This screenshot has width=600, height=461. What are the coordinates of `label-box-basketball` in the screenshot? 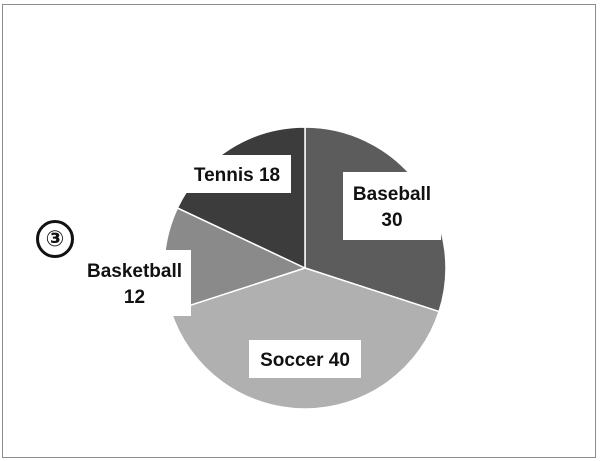 It's located at (134, 283).